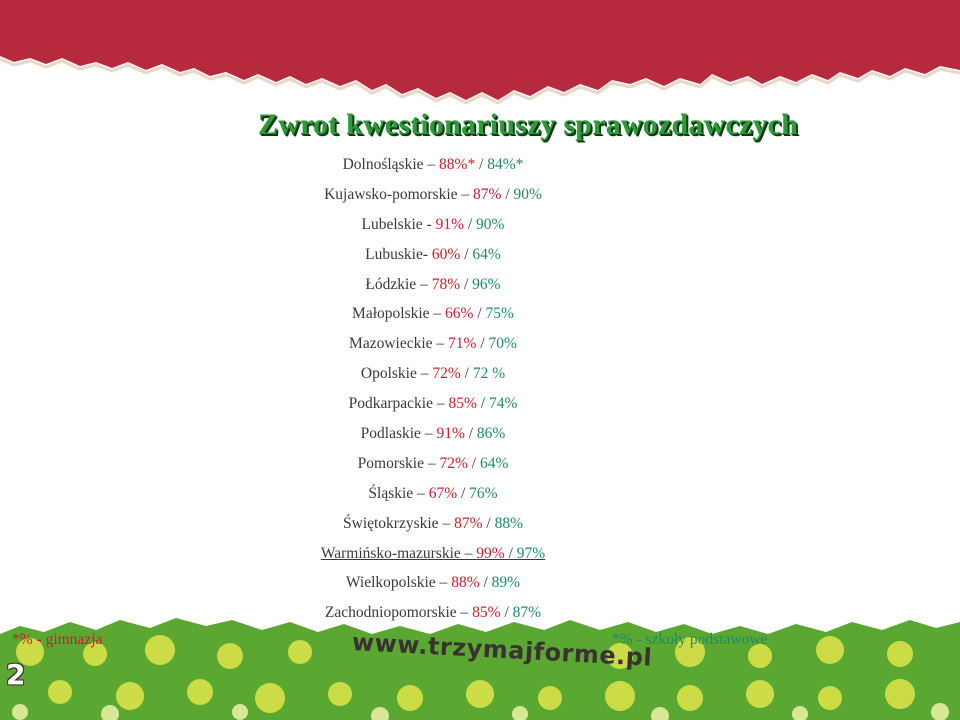 The width and height of the screenshot is (960, 720). I want to click on region-name: Małopolskie –, so click(397, 314).